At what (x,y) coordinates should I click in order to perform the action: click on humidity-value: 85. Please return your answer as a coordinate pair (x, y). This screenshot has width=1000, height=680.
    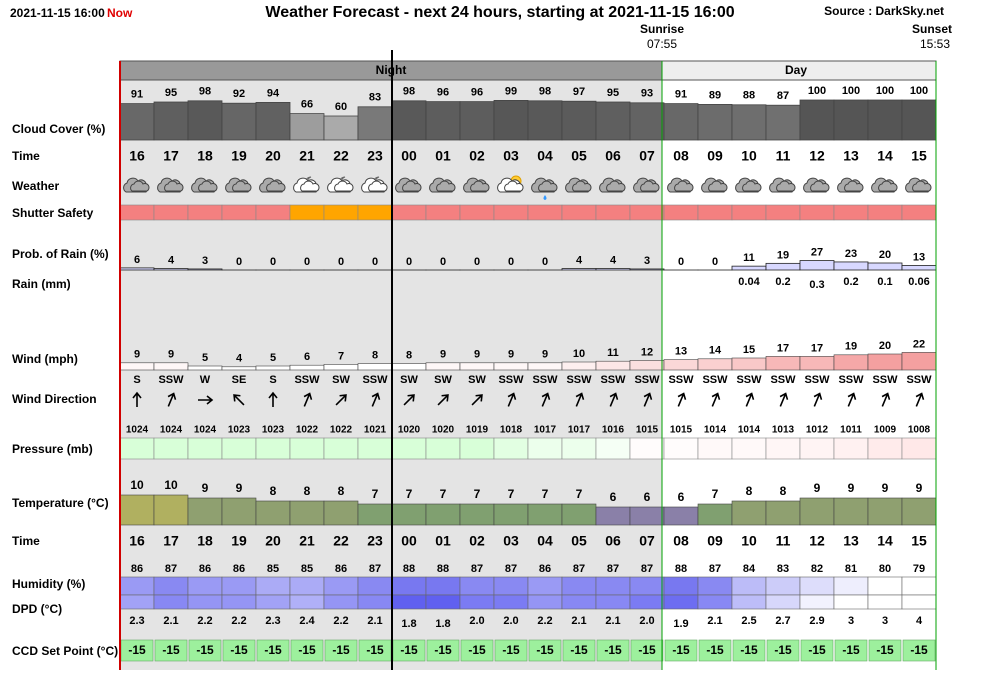
    Looking at the image, I should click on (273, 569).